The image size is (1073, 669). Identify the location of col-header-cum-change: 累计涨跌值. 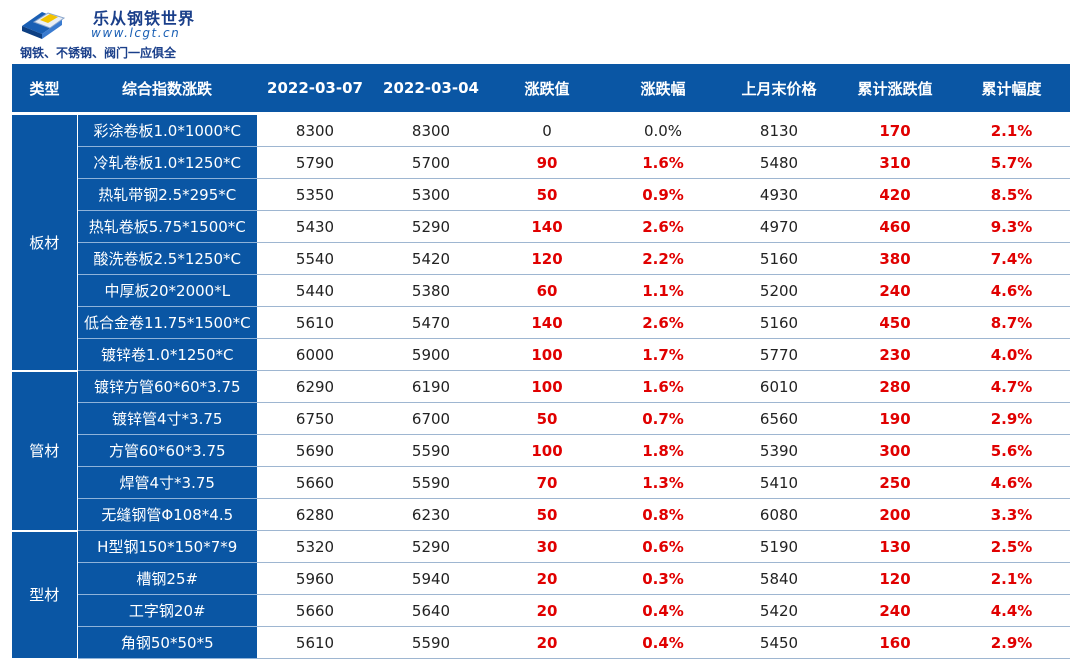
(895, 89).